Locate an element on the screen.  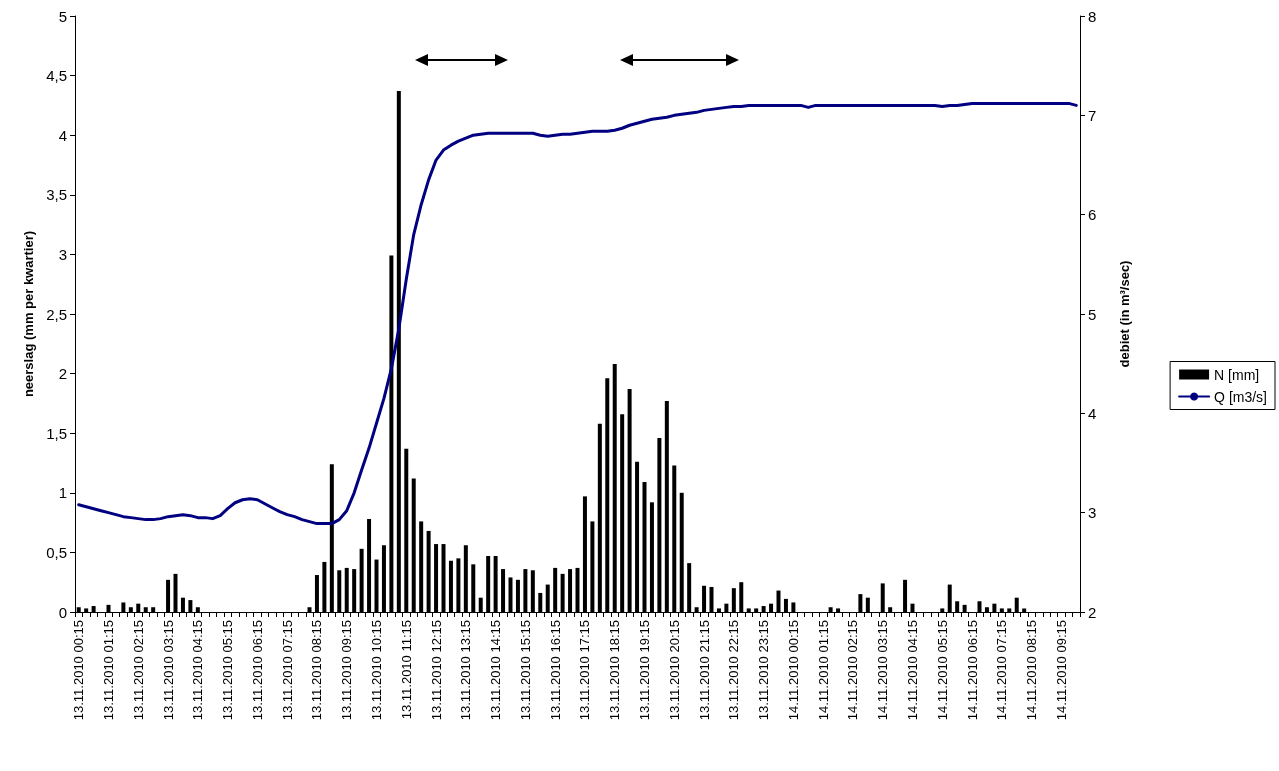
x-tick-label: 13.11.2010 09:15 is located at coordinates (347, 670).